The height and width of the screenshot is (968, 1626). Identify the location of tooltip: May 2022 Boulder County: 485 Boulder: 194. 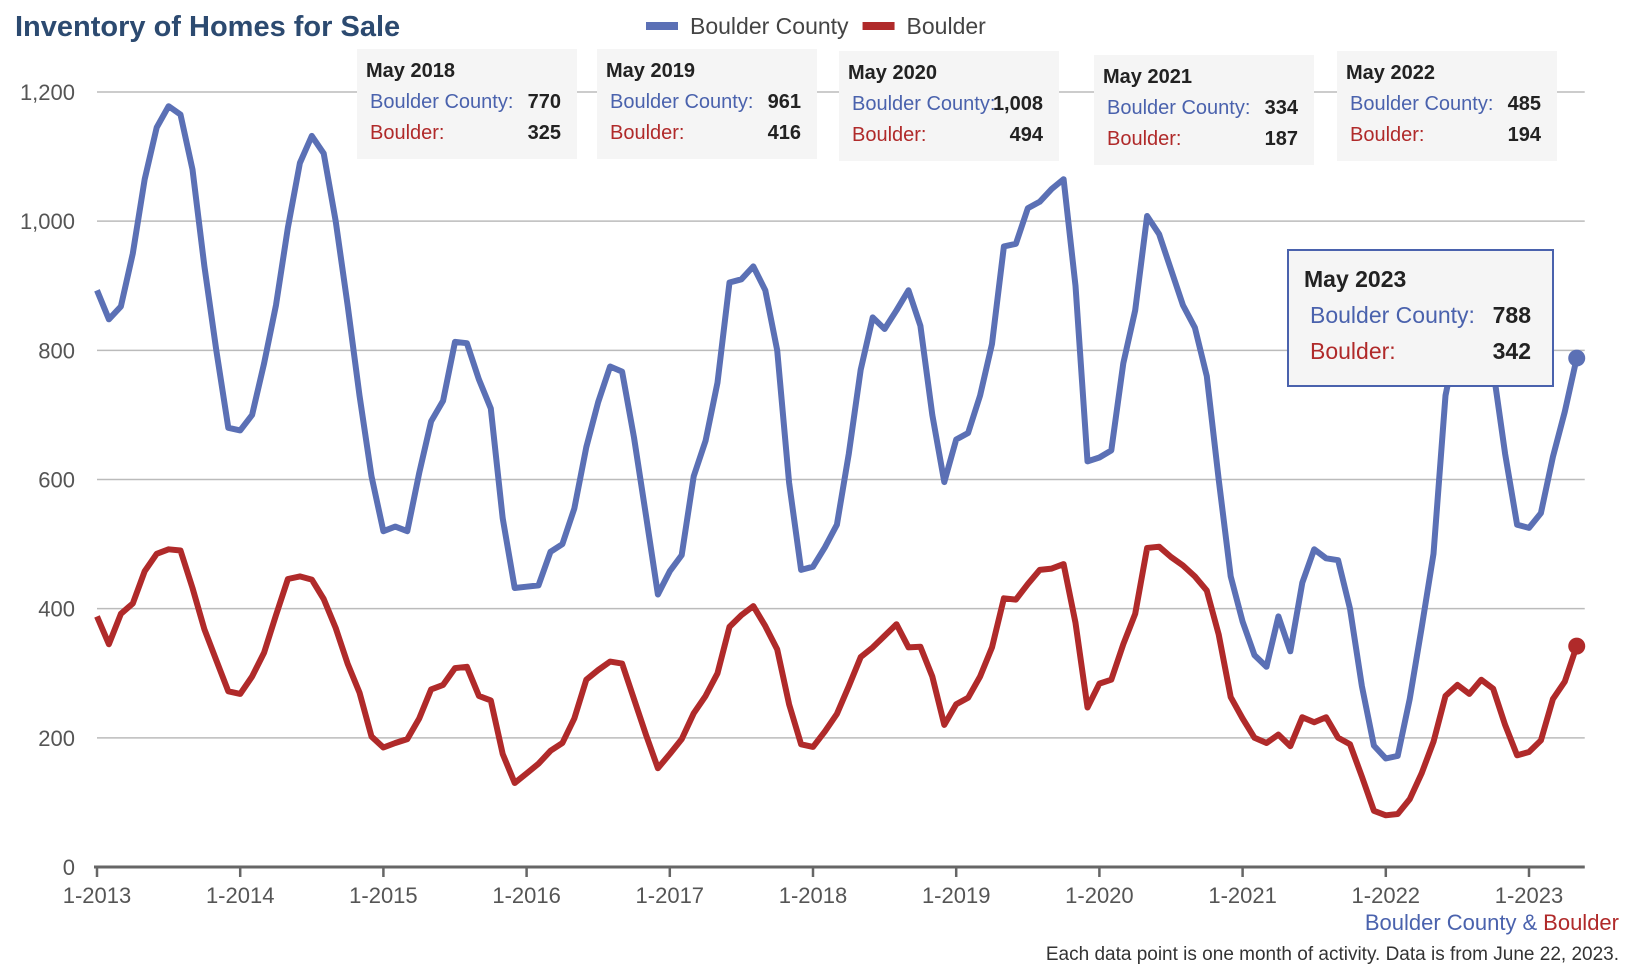
(1447, 106).